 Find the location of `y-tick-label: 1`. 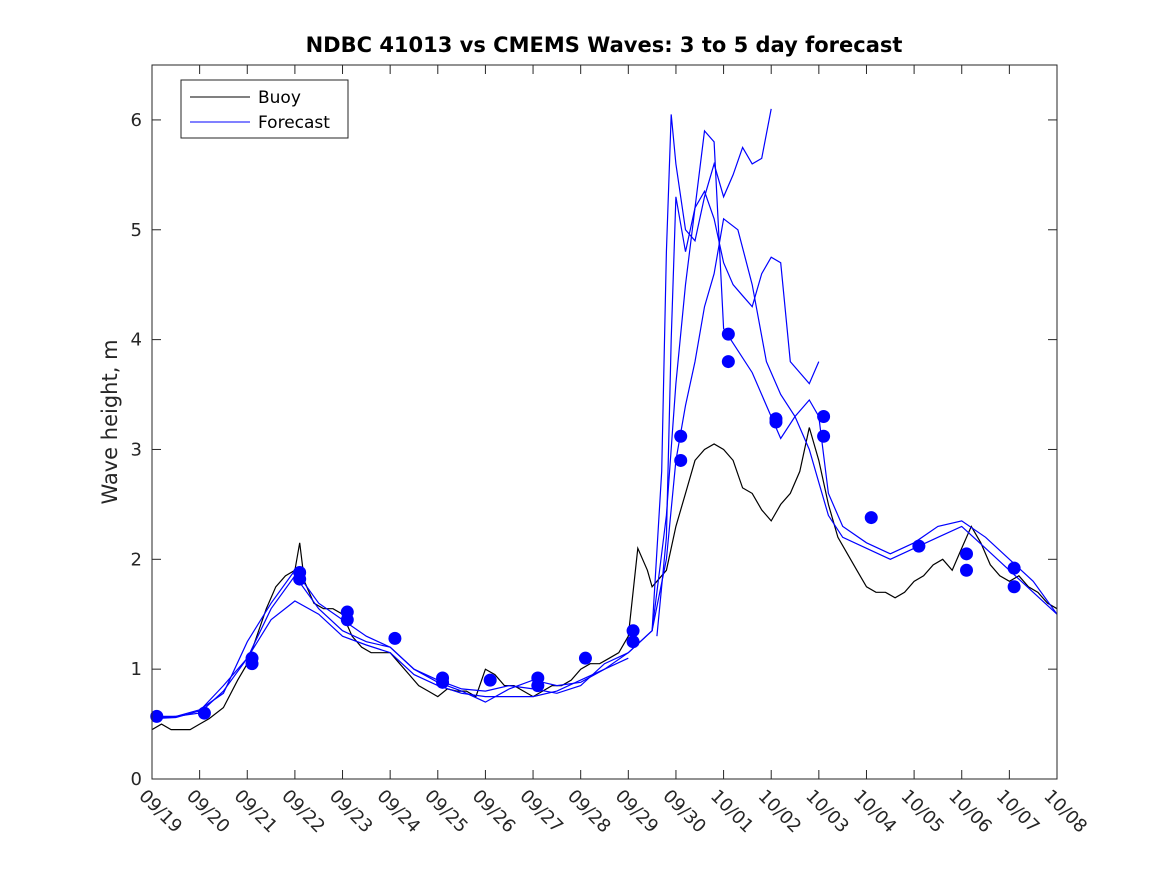

y-tick-label: 1 is located at coordinates (136, 669).